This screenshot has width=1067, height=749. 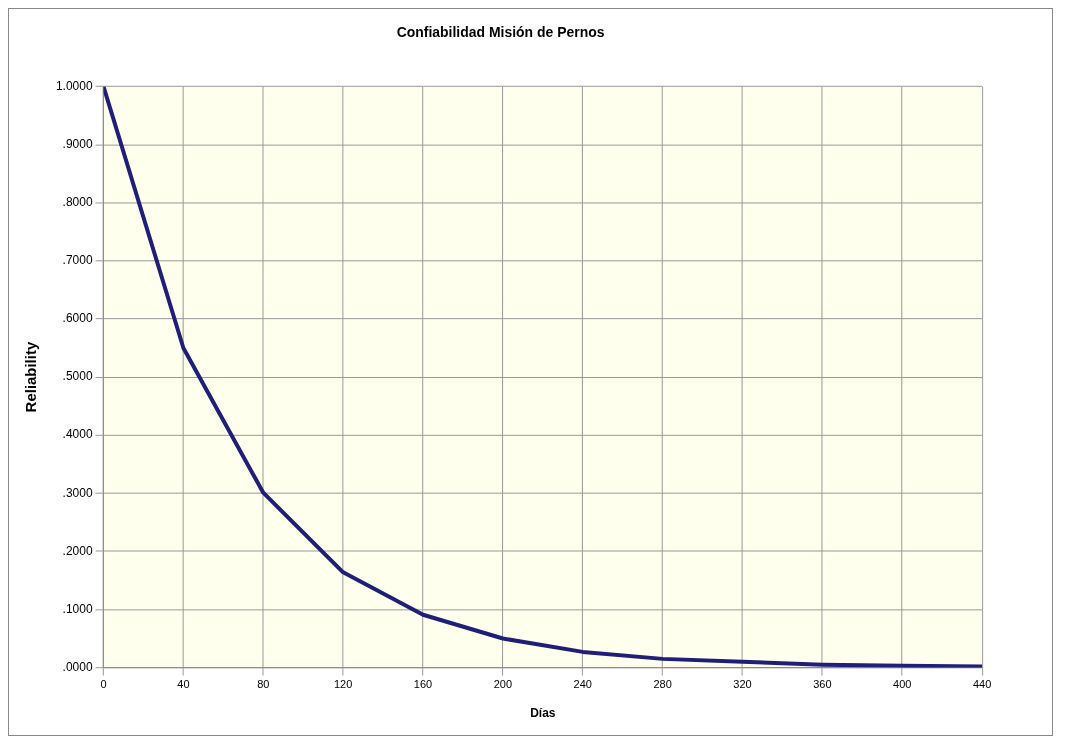 I want to click on x-tick-label: 160, so click(x=423, y=684).